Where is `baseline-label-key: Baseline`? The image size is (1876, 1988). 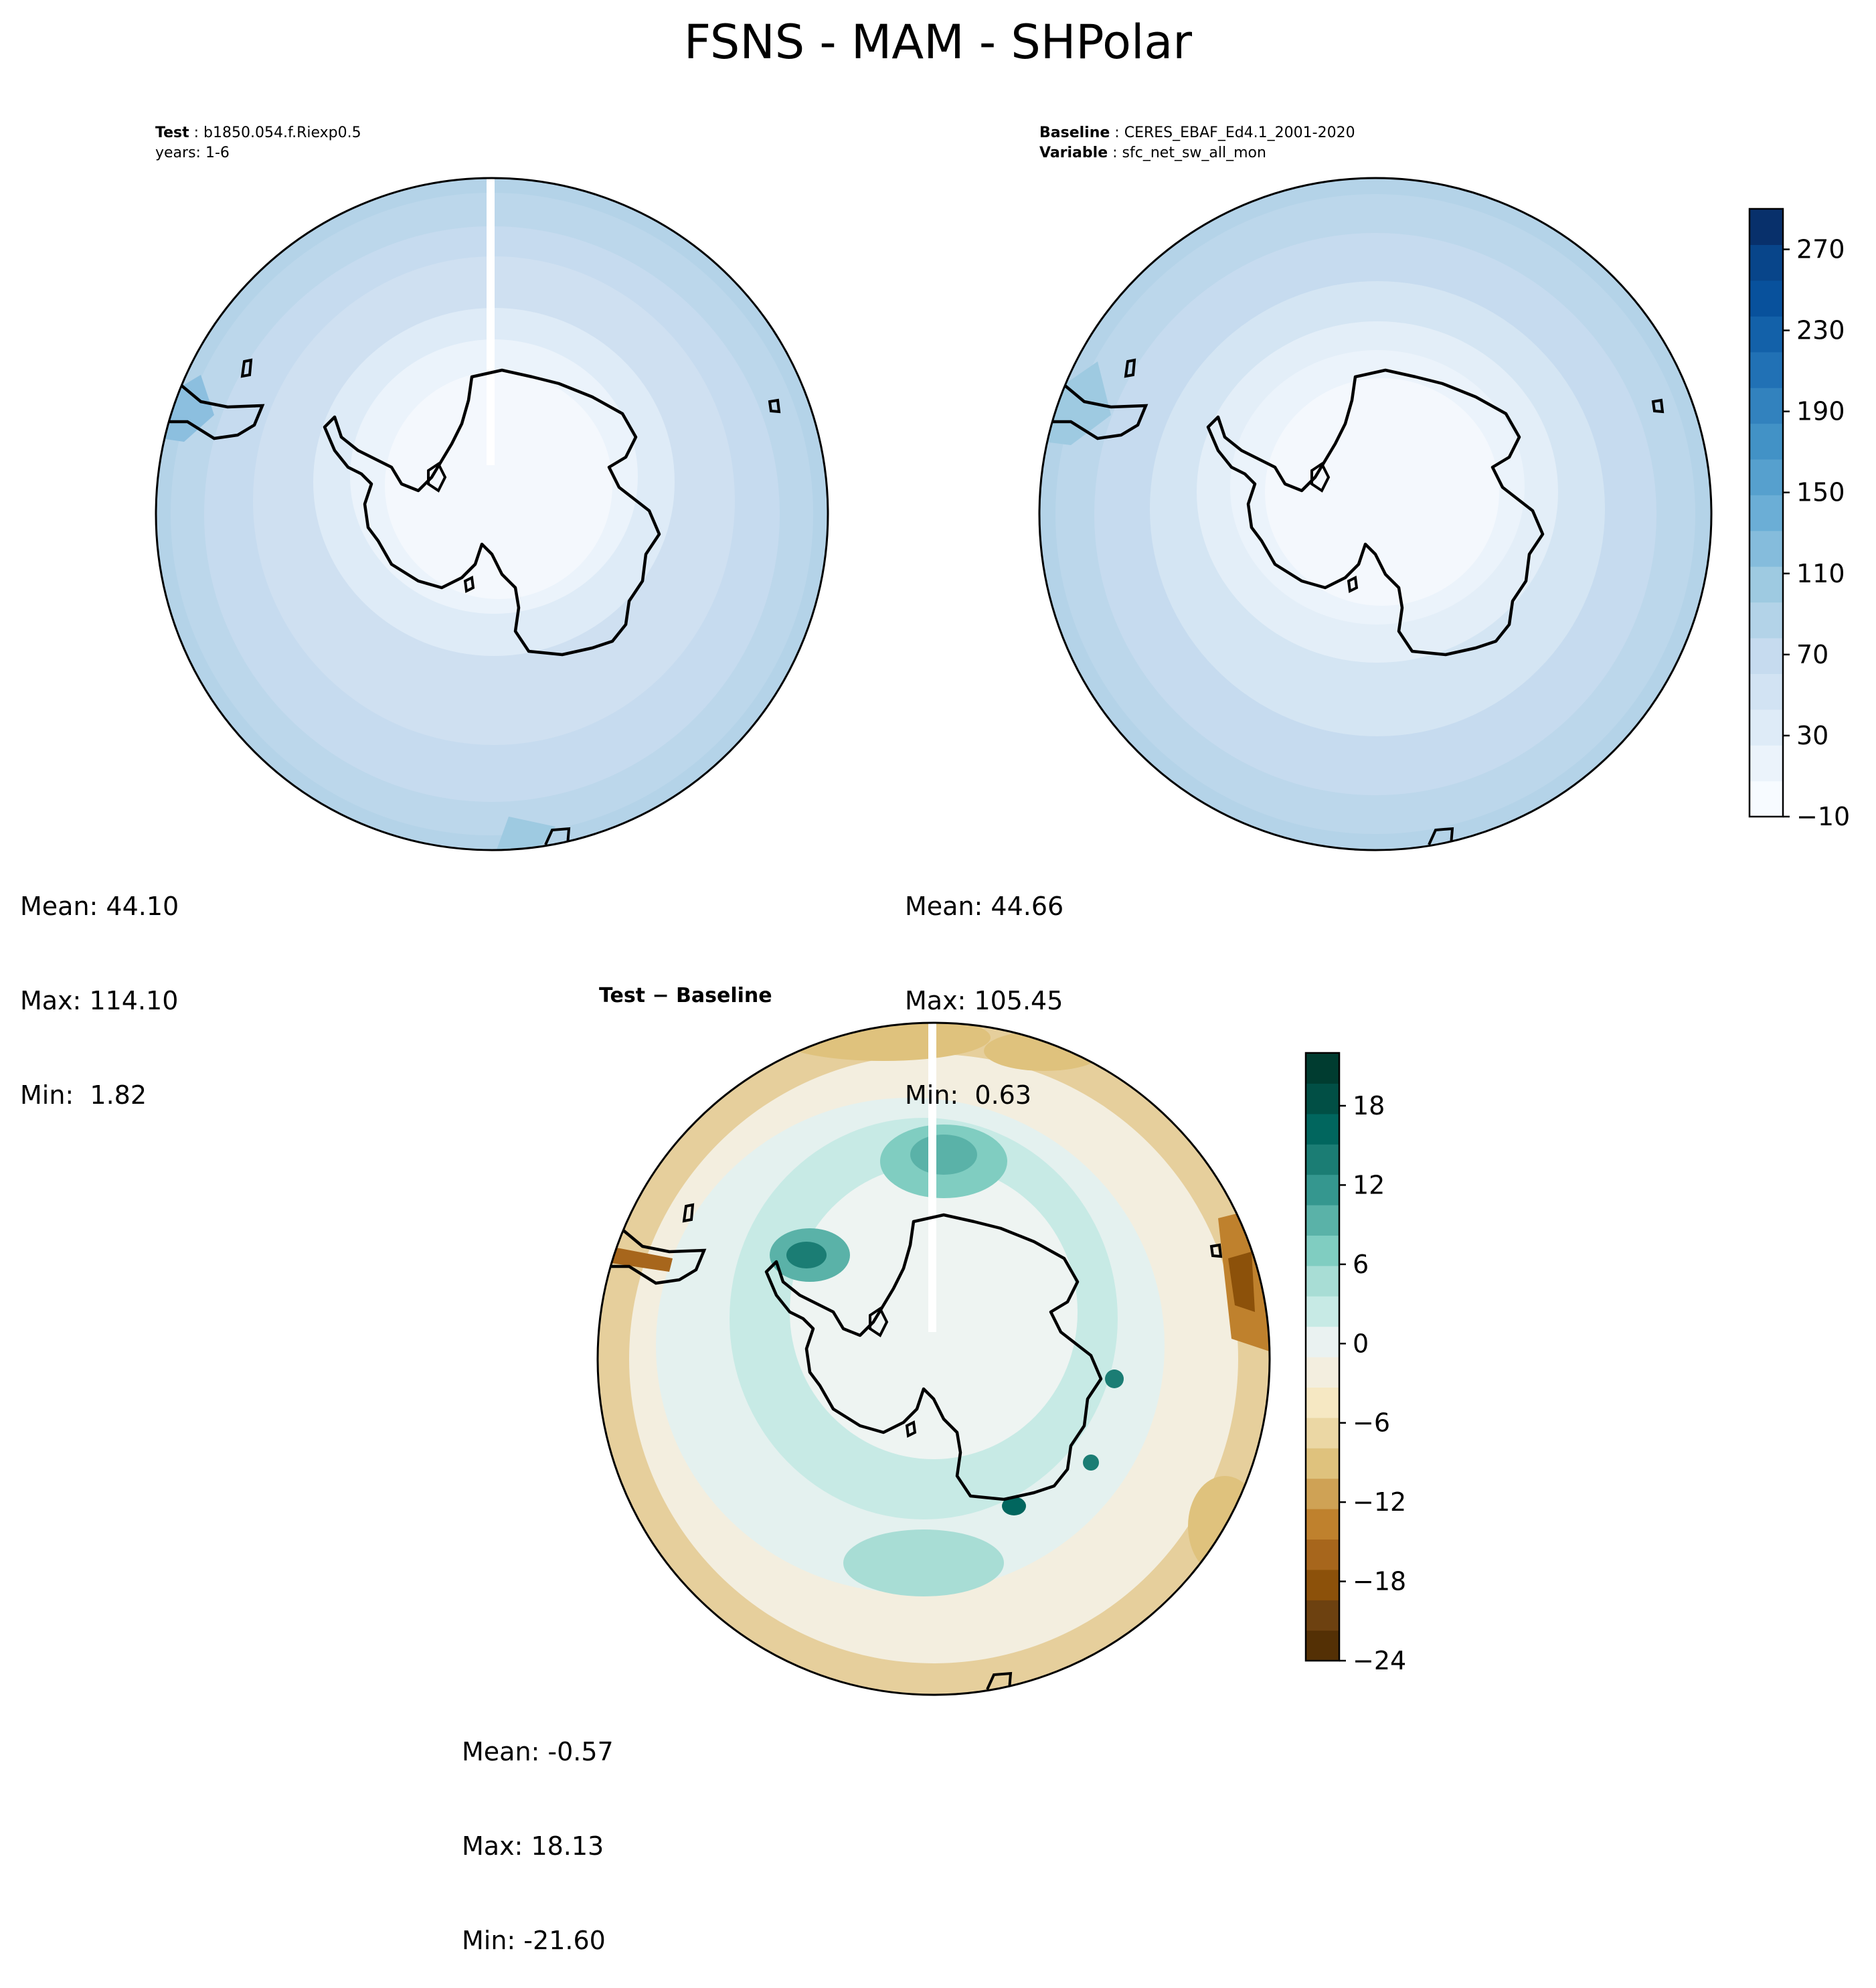 baseline-label-key: Baseline is located at coordinates (1074, 133).